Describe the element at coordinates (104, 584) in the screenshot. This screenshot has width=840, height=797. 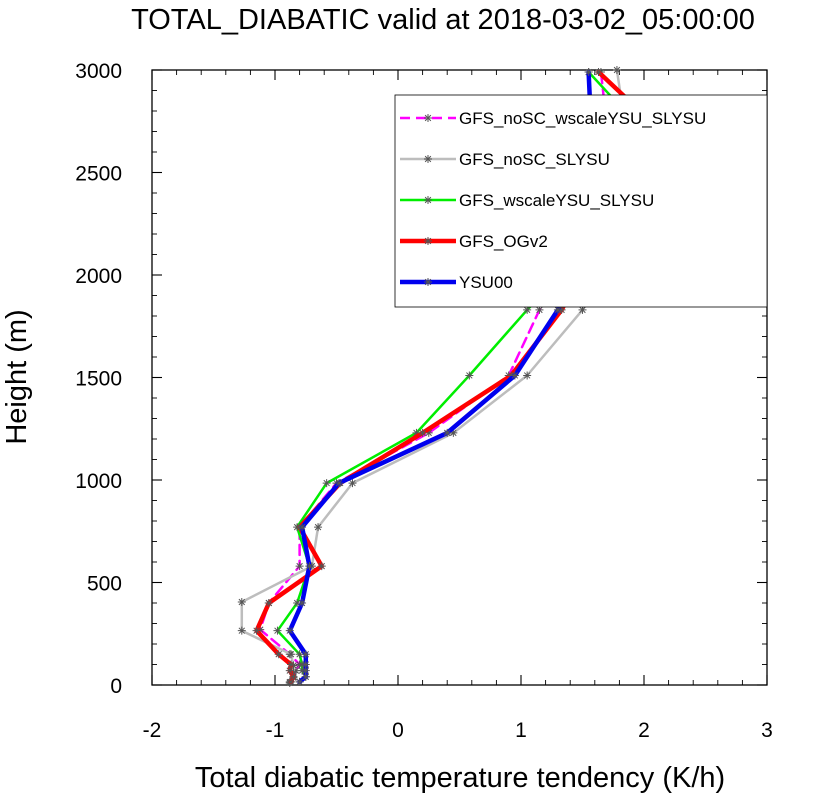
I see `y-tick-label: 500` at that location.